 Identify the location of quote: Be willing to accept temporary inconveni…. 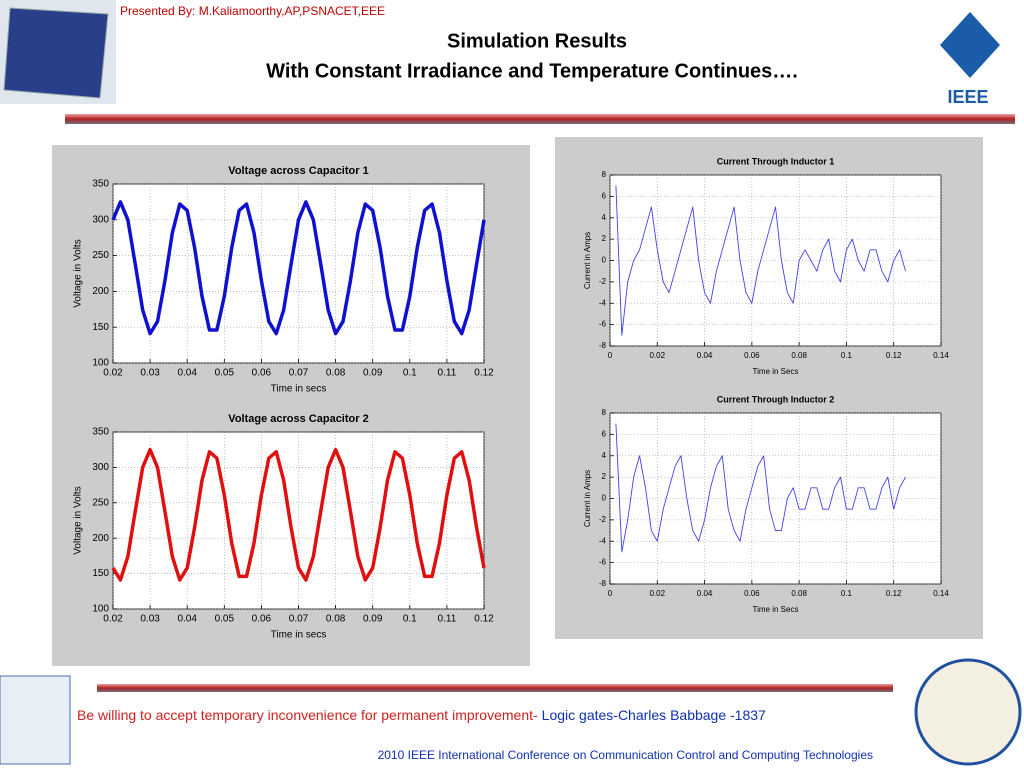
(307, 715).